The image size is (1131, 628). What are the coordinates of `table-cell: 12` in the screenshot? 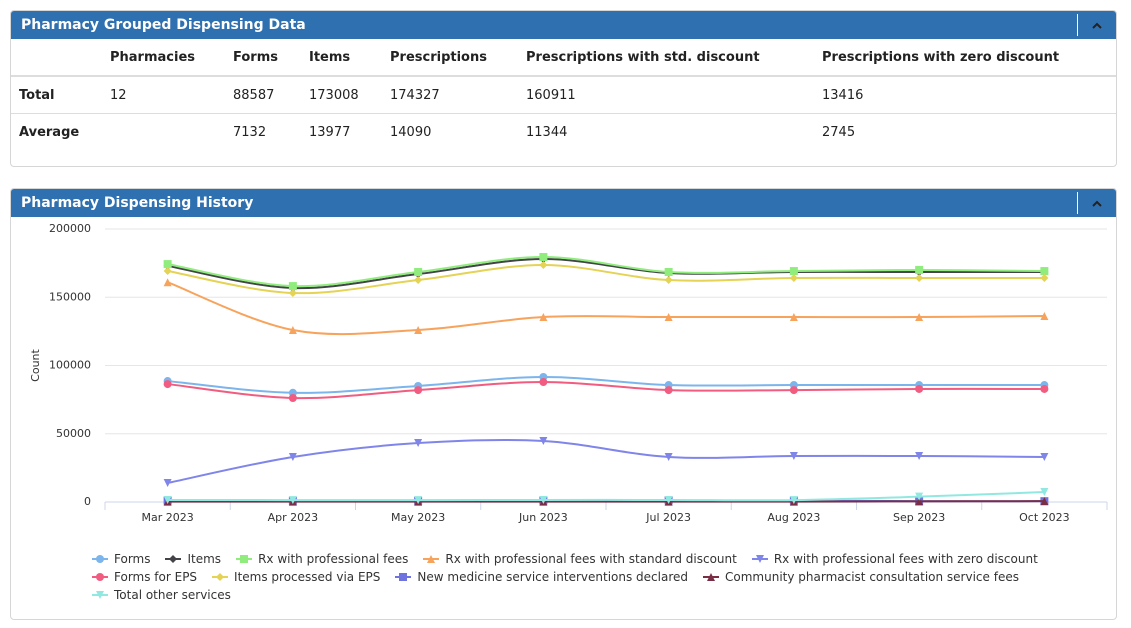 It's located at (171, 95).